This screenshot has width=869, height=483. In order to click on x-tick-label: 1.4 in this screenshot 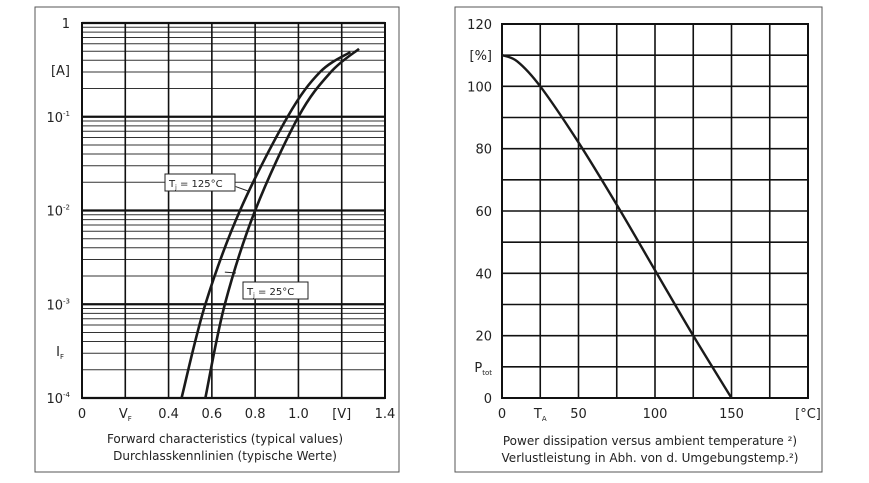, I will do `click(385, 414)`.